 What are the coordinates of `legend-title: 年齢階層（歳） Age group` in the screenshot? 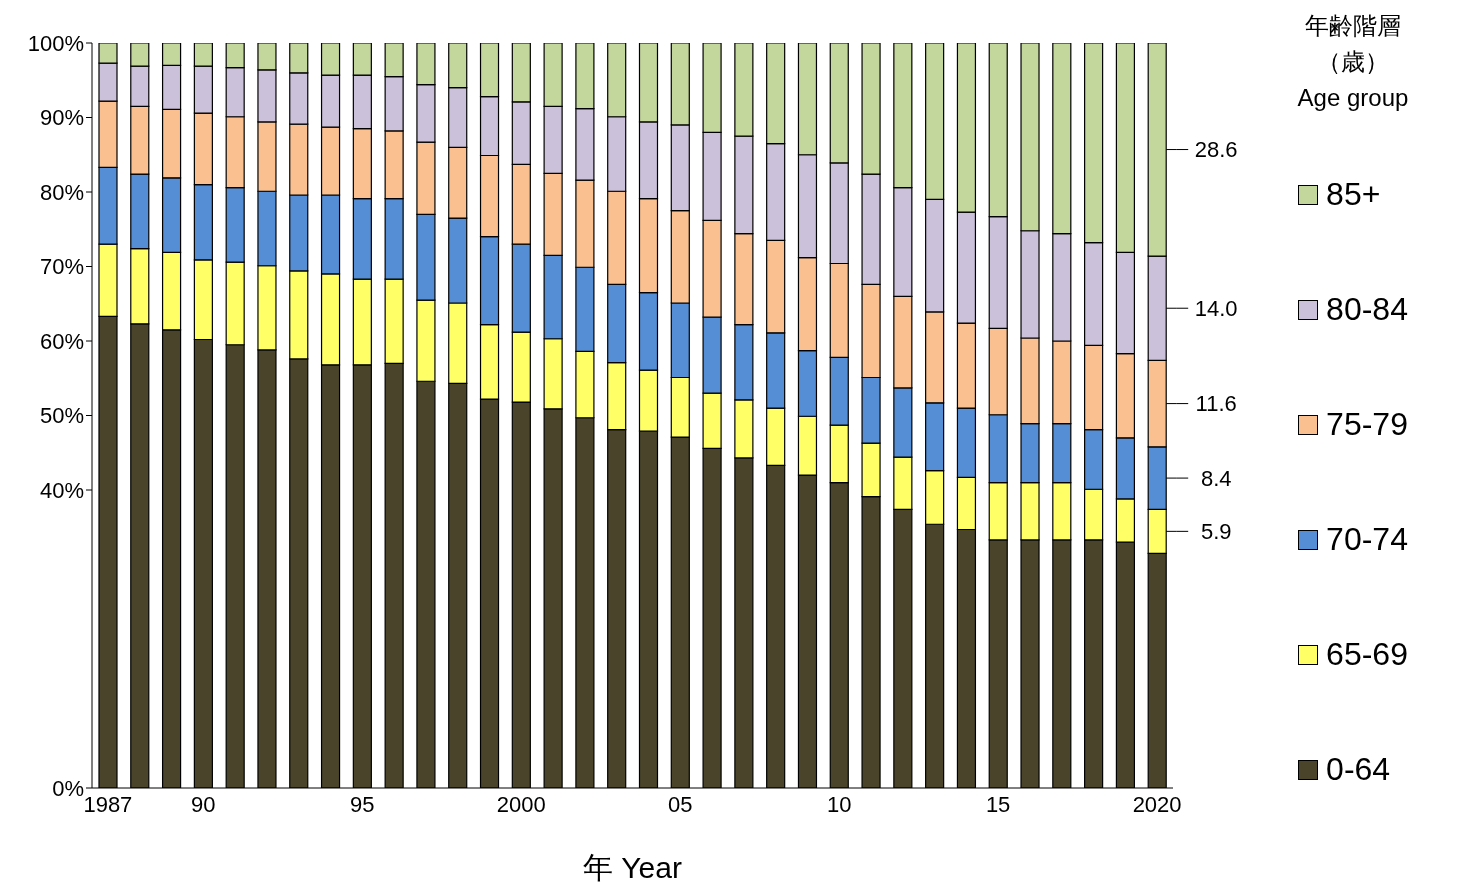 It's located at (1353, 62).